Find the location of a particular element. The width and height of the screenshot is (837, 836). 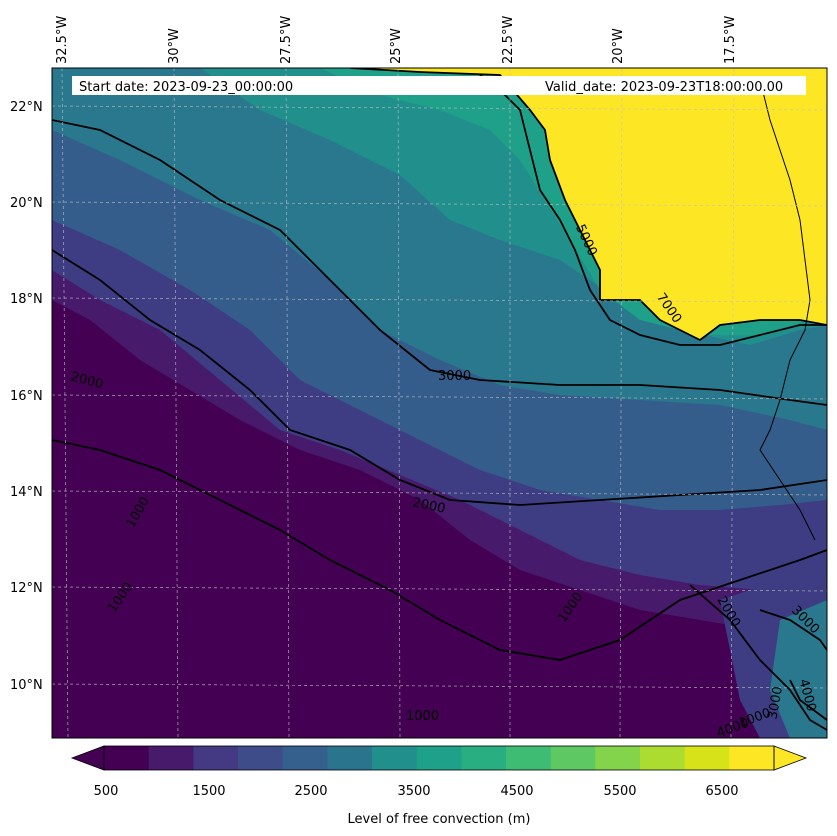

colorbar-segments is located at coordinates (439, 758).